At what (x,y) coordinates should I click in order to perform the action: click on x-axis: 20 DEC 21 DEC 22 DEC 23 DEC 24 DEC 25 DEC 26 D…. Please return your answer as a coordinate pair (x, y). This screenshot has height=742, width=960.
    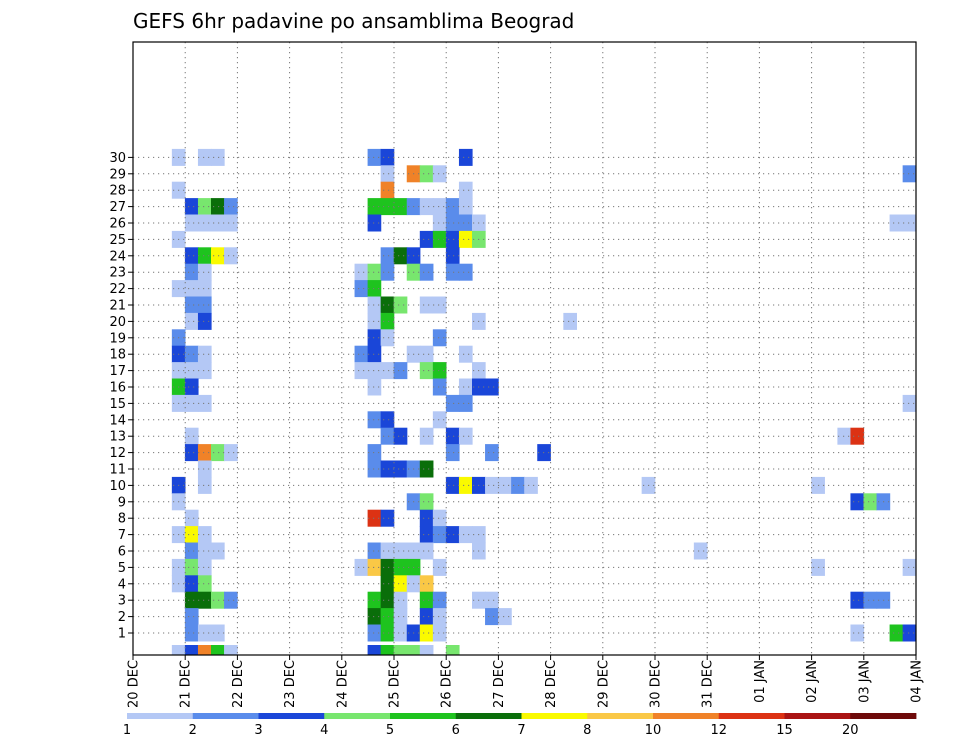
    Looking at the image, I should click on (526, 681).